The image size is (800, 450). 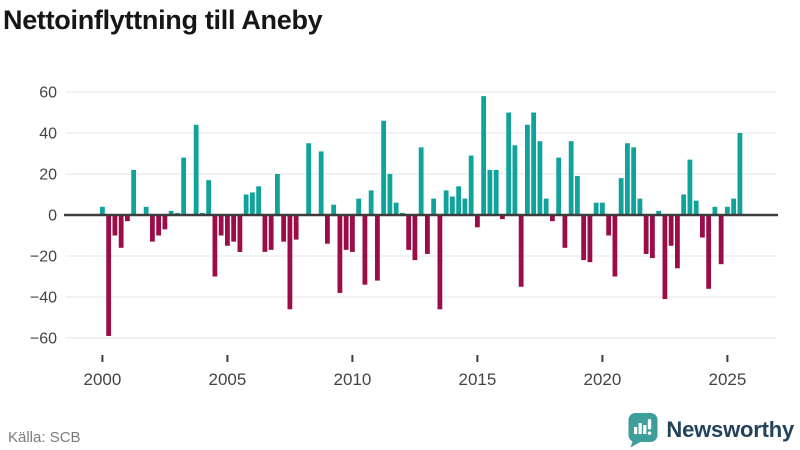 I want to click on x-axis-tick-label: 2015, so click(x=477, y=379).